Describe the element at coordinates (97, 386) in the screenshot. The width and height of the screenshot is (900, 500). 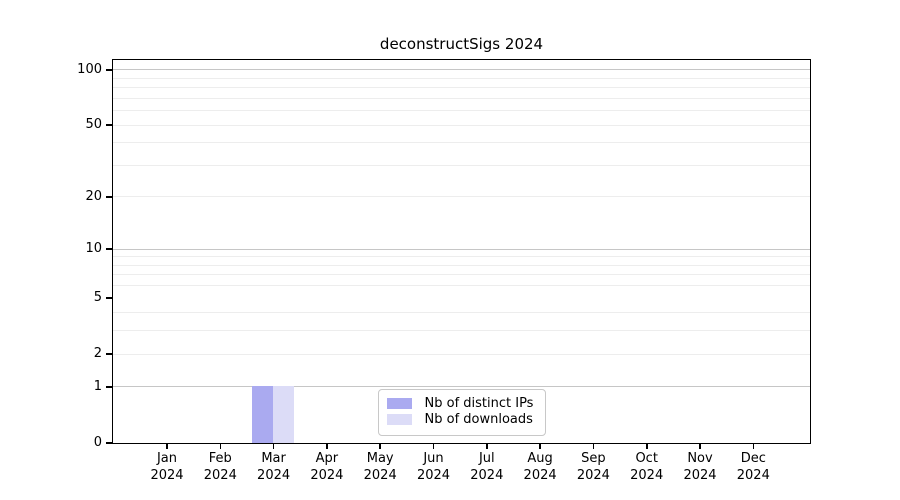
I see `y-tick-label: 1` at that location.